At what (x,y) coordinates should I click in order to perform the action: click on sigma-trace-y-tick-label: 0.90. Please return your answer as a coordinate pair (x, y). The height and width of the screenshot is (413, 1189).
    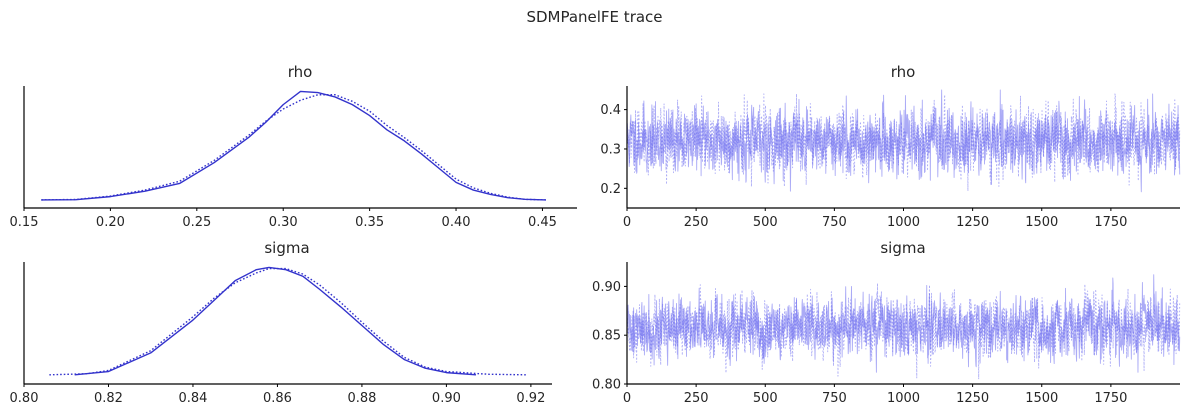
    Looking at the image, I should click on (606, 287).